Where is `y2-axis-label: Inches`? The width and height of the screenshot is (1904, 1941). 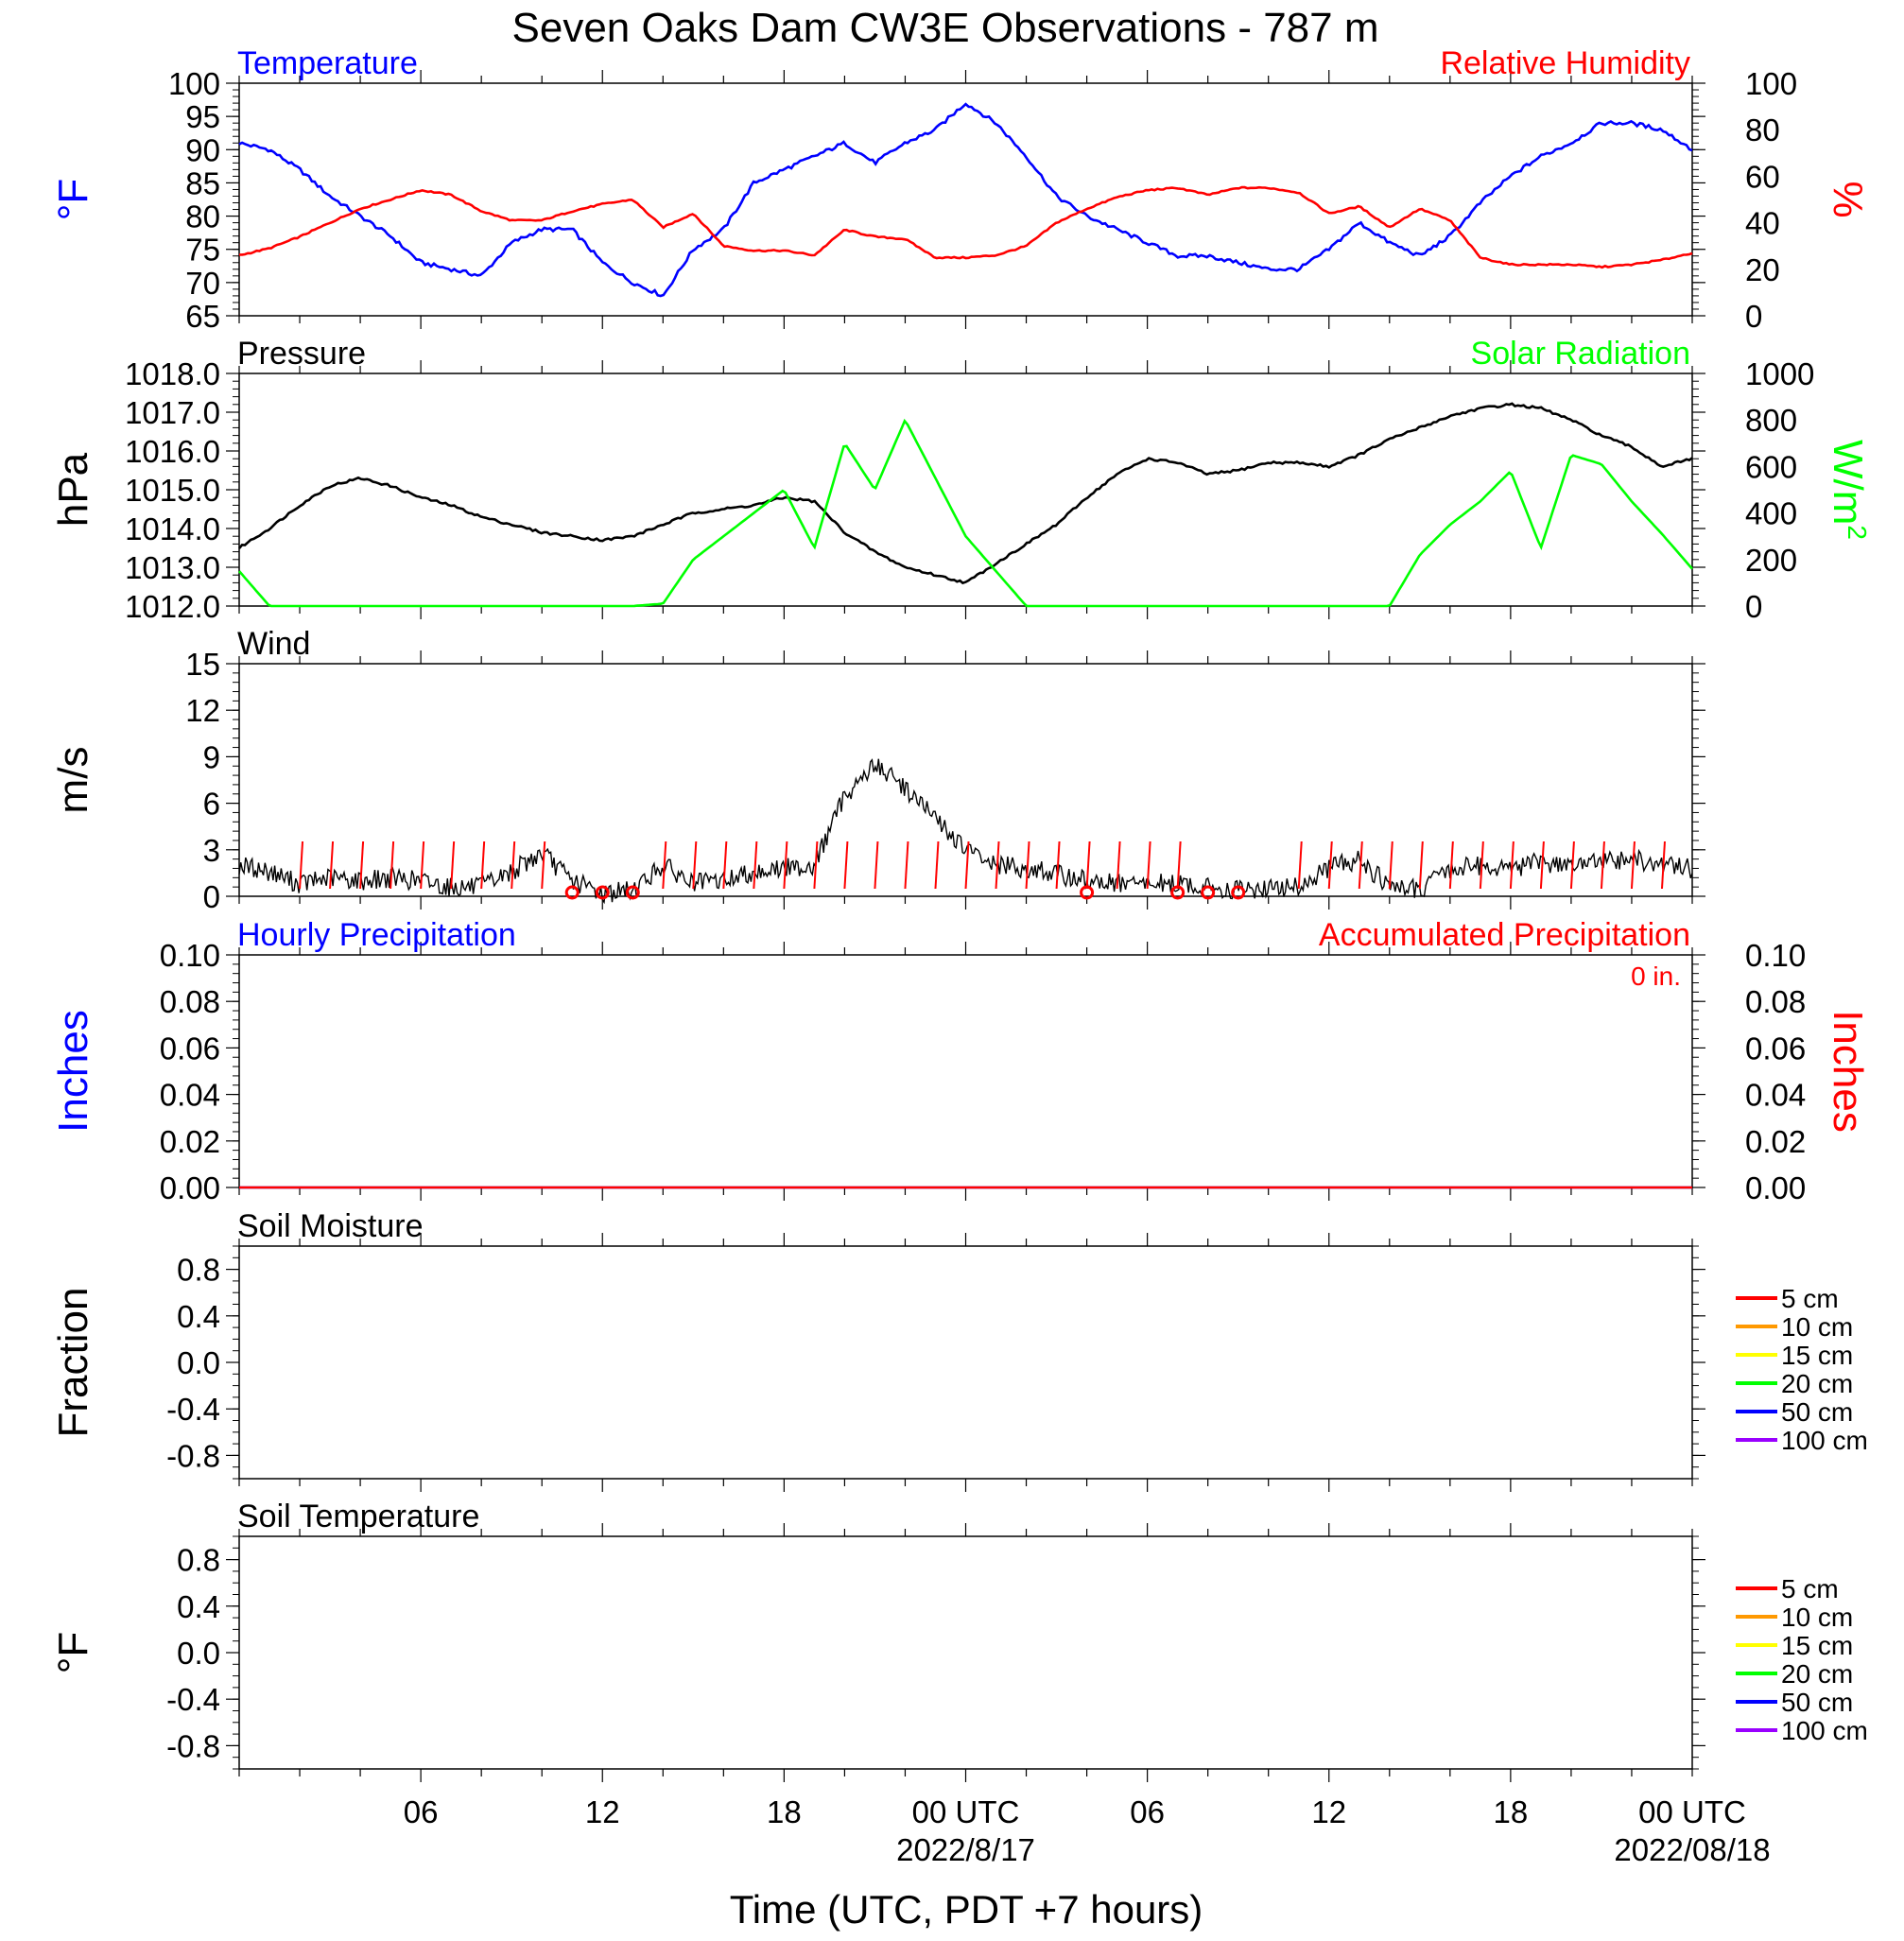 y2-axis-label: Inches is located at coordinates (1848, 1071).